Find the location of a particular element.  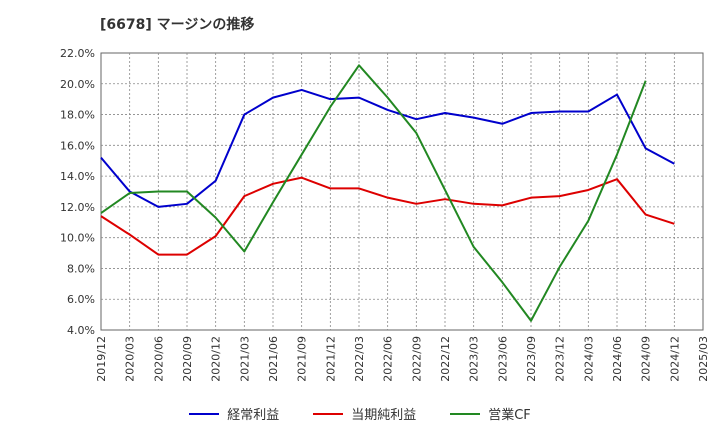

y-tick-label: 10.0% is located at coordinates (77, 238).